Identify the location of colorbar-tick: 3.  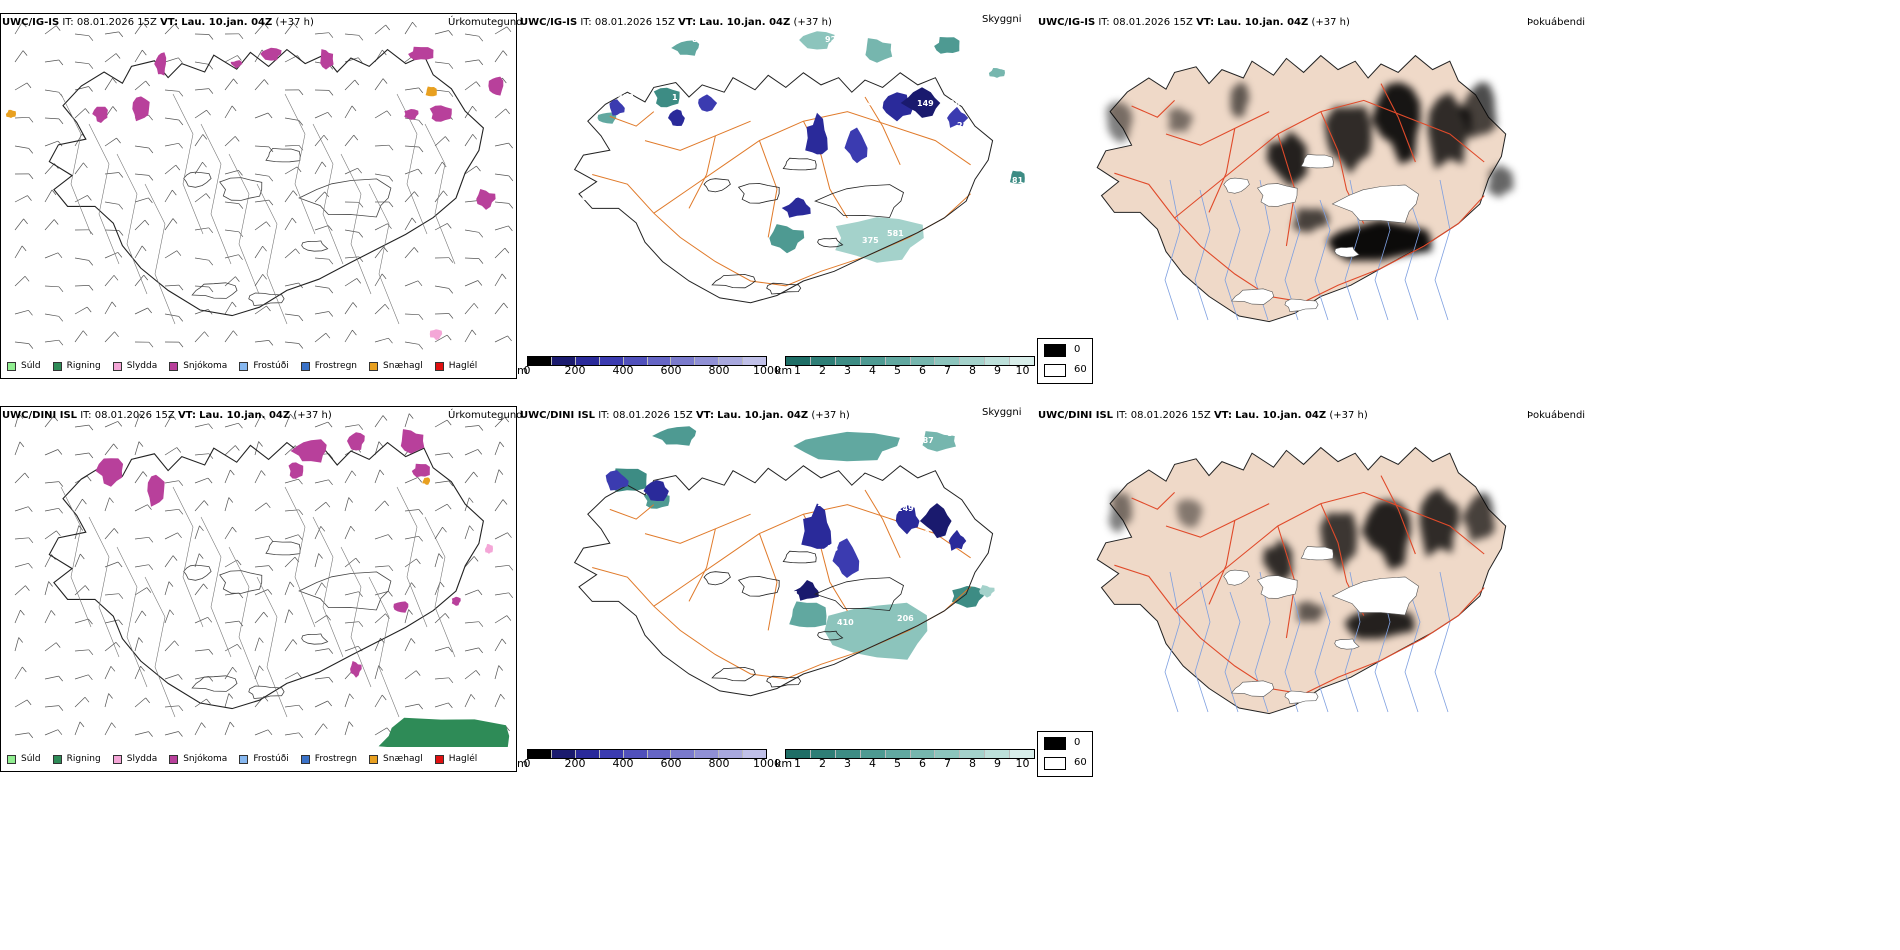
(847, 763).